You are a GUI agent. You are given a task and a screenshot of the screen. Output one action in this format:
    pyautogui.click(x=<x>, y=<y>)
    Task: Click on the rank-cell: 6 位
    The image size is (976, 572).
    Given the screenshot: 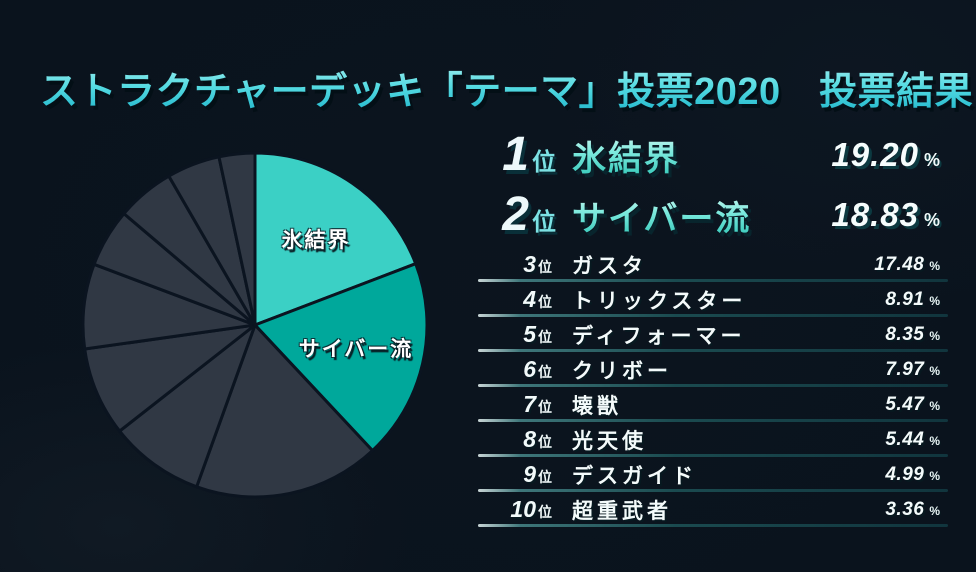 What is the action you would take?
    pyautogui.click(x=517, y=368)
    